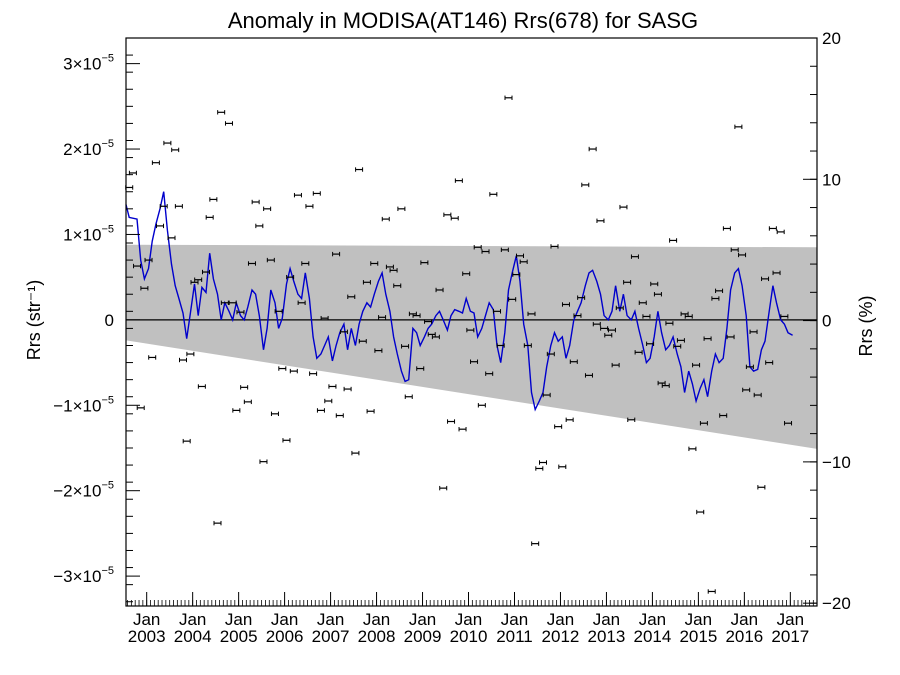  I want to click on y-axis-left: 3×10−5 2×10−5 1×10⁻⁵ 0 −1×10⁻⁵ −2×10−5 −3×10⁻⁵, so click(96, 328).